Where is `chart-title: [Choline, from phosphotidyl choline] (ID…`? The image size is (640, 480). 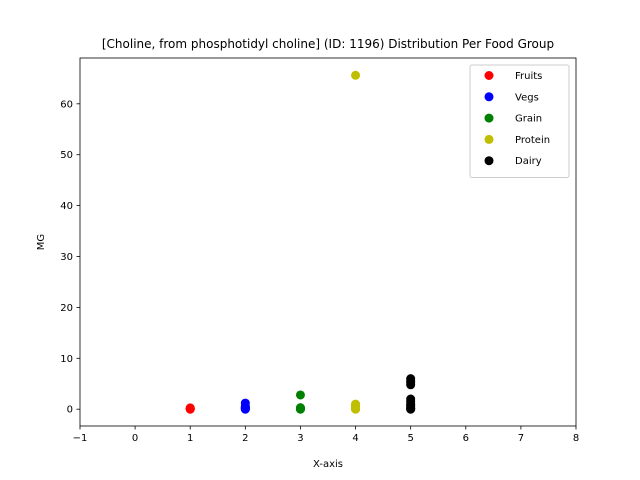 chart-title: [Choline, from phosphotidyl choline] (ID… is located at coordinates (328, 44).